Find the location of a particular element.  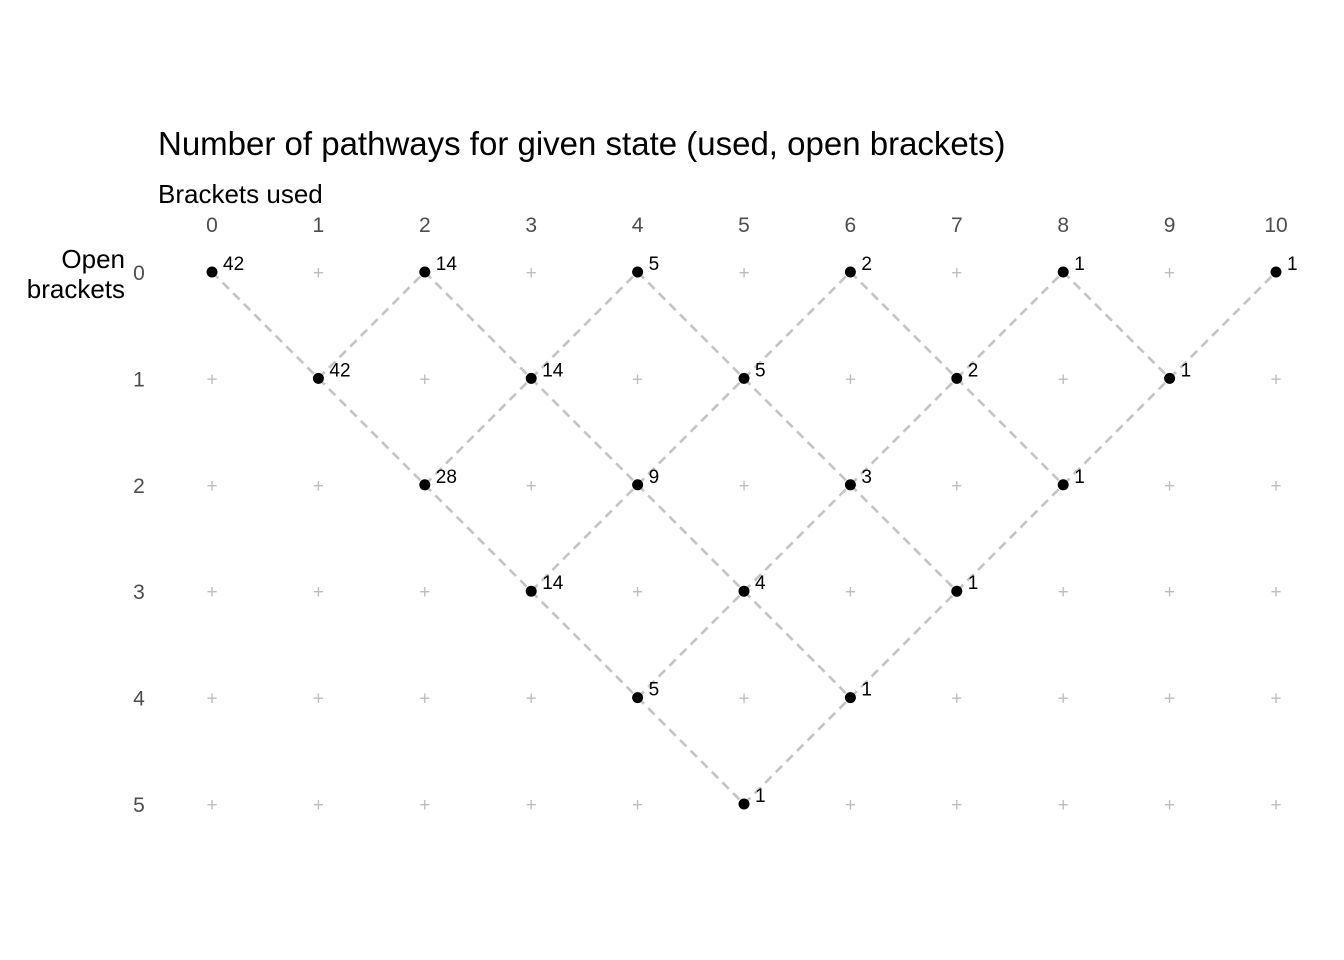

y-axis-ticks: 0 1 2 3 4 5 is located at coordinates (139, 539).